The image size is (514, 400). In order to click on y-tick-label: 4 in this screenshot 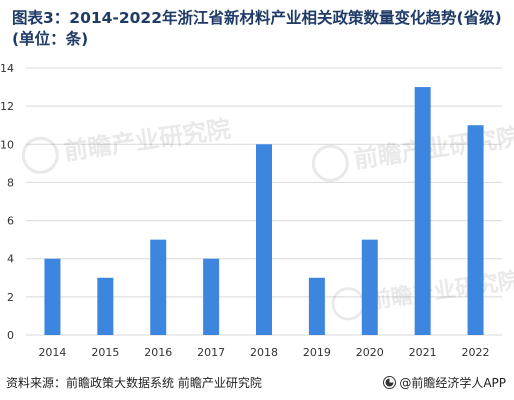, I will do `click(10, 259)`.